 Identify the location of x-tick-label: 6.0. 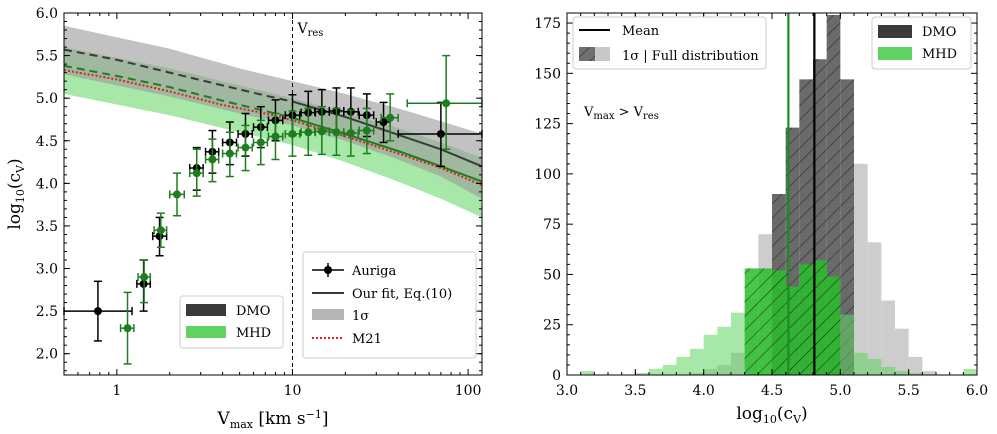
(977, 391).